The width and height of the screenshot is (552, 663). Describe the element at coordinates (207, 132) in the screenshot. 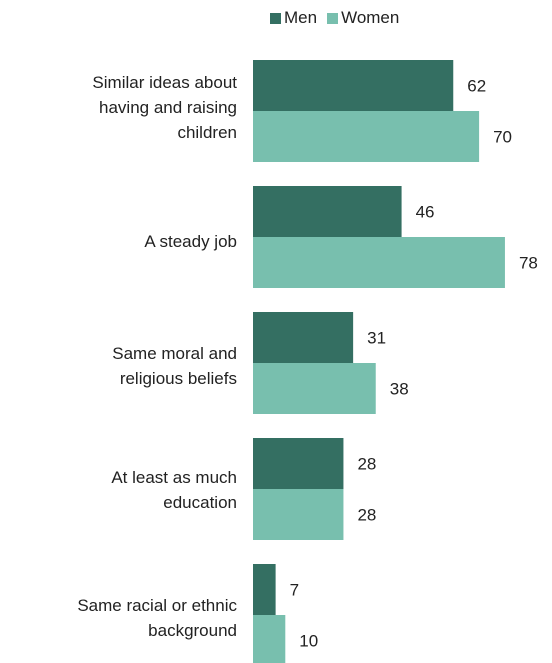

I see `category-label-line: children` at that location.